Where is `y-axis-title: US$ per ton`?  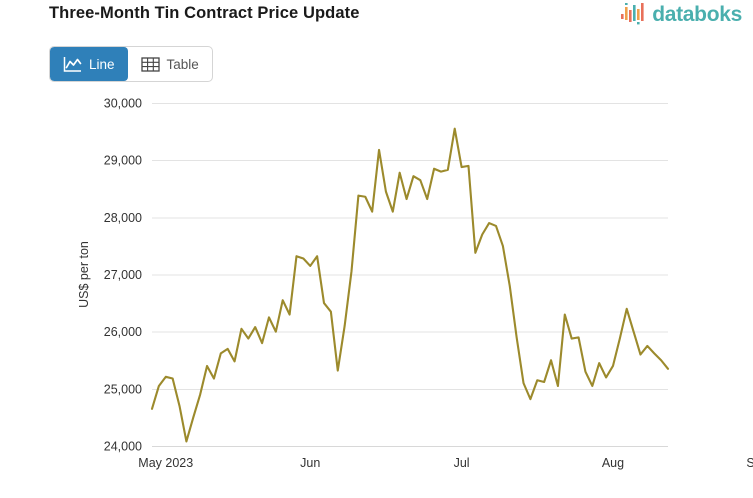
y-axis-title: US$ per ton is located at coordinates (84, 274).